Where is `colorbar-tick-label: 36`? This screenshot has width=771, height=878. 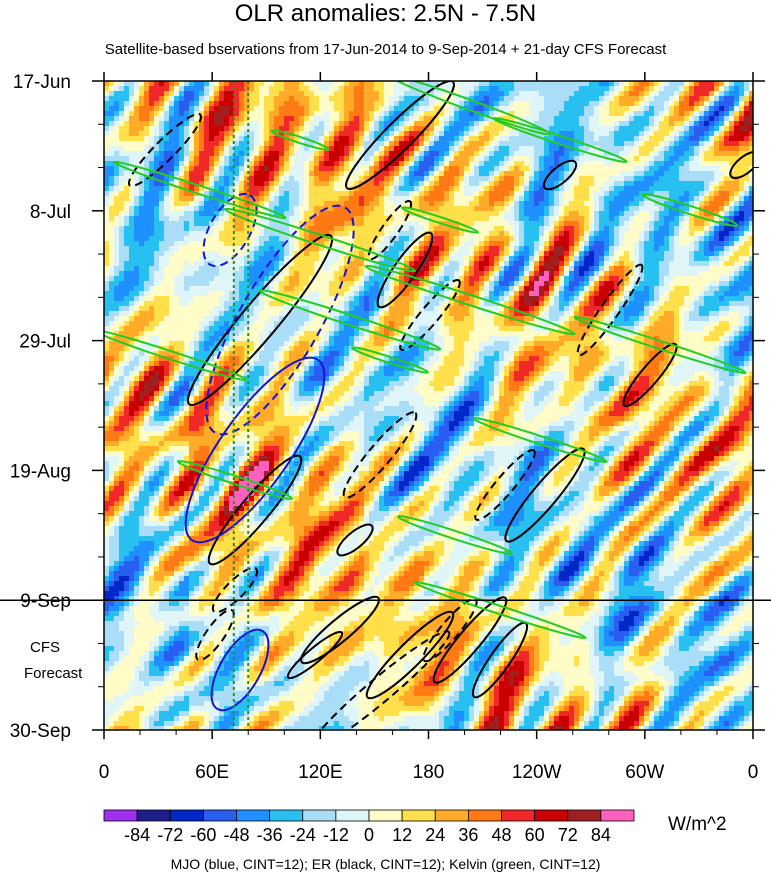 colorbar-tick-label: 36 is located at coordinates (468, 835).